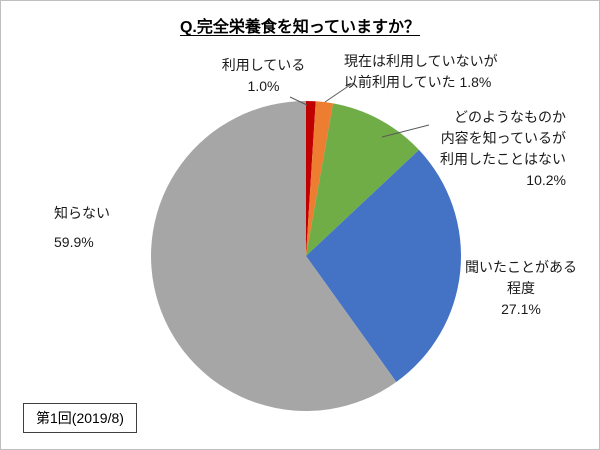 This screenshot has width=600, height=450. I want to click on label-slice-unknown: 知らない 59.9%, so click(82, 228).